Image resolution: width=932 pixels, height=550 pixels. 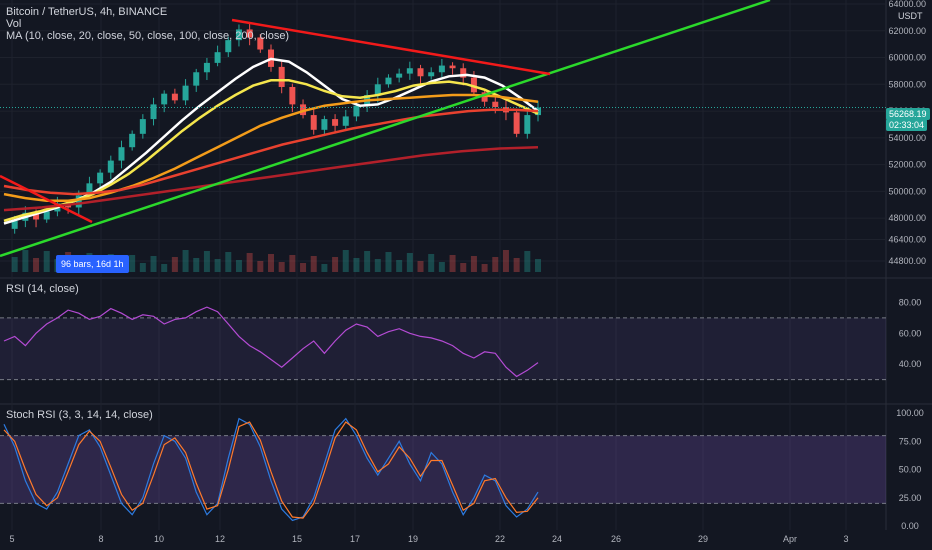 What do you see at coordinates (790, 539) in the screenshot?
I see `x-tick-label: Apr` at bounding box center [790, 539].